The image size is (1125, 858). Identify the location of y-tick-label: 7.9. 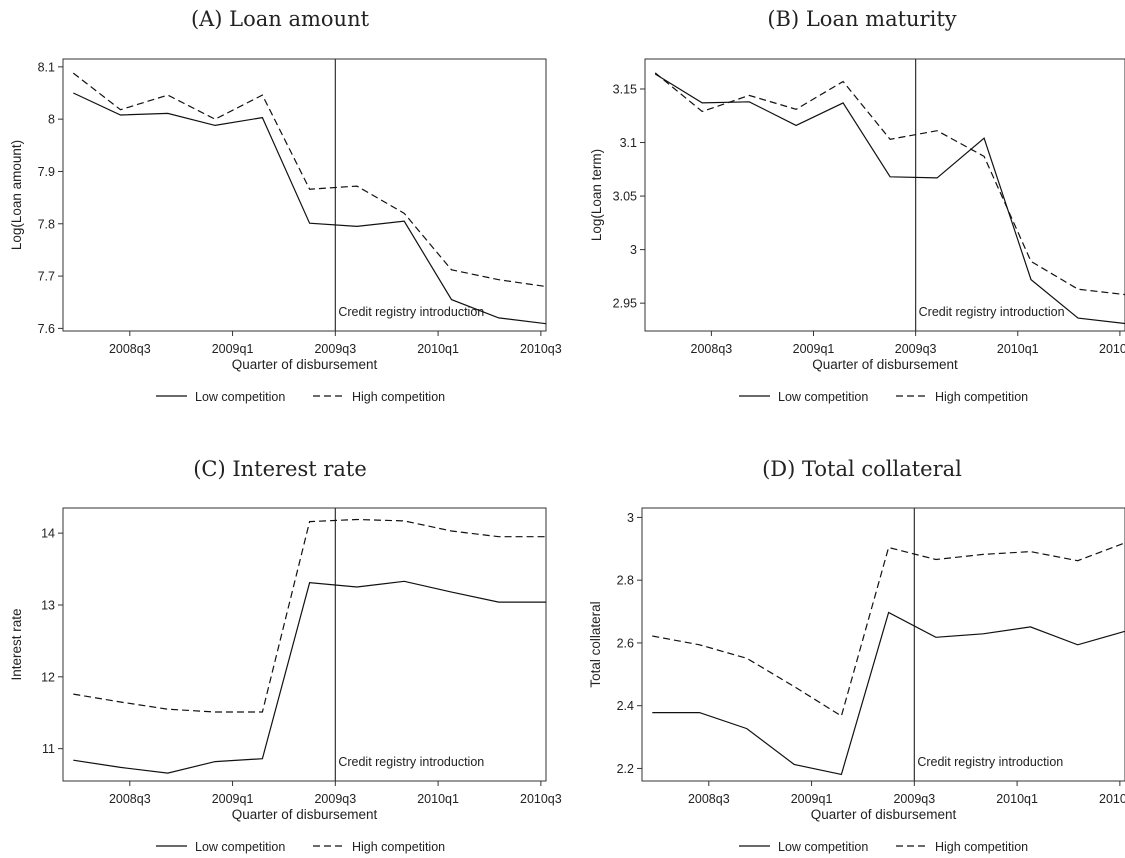
(46, 172).